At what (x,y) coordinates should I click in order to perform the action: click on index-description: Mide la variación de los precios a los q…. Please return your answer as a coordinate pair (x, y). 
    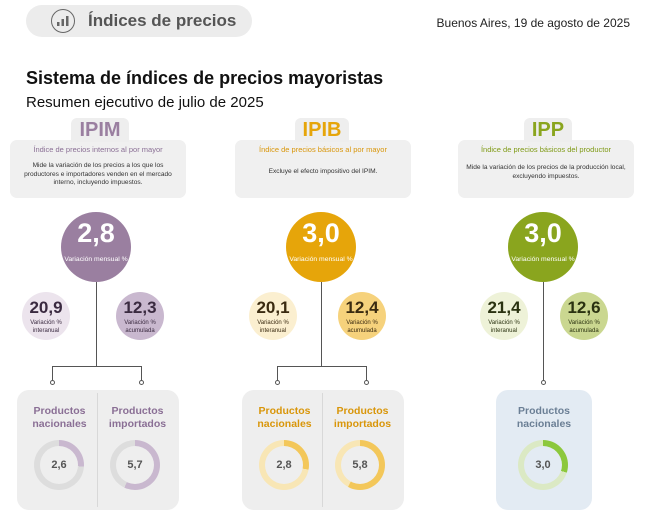
    Looking at the image, I should click on (98, 174).